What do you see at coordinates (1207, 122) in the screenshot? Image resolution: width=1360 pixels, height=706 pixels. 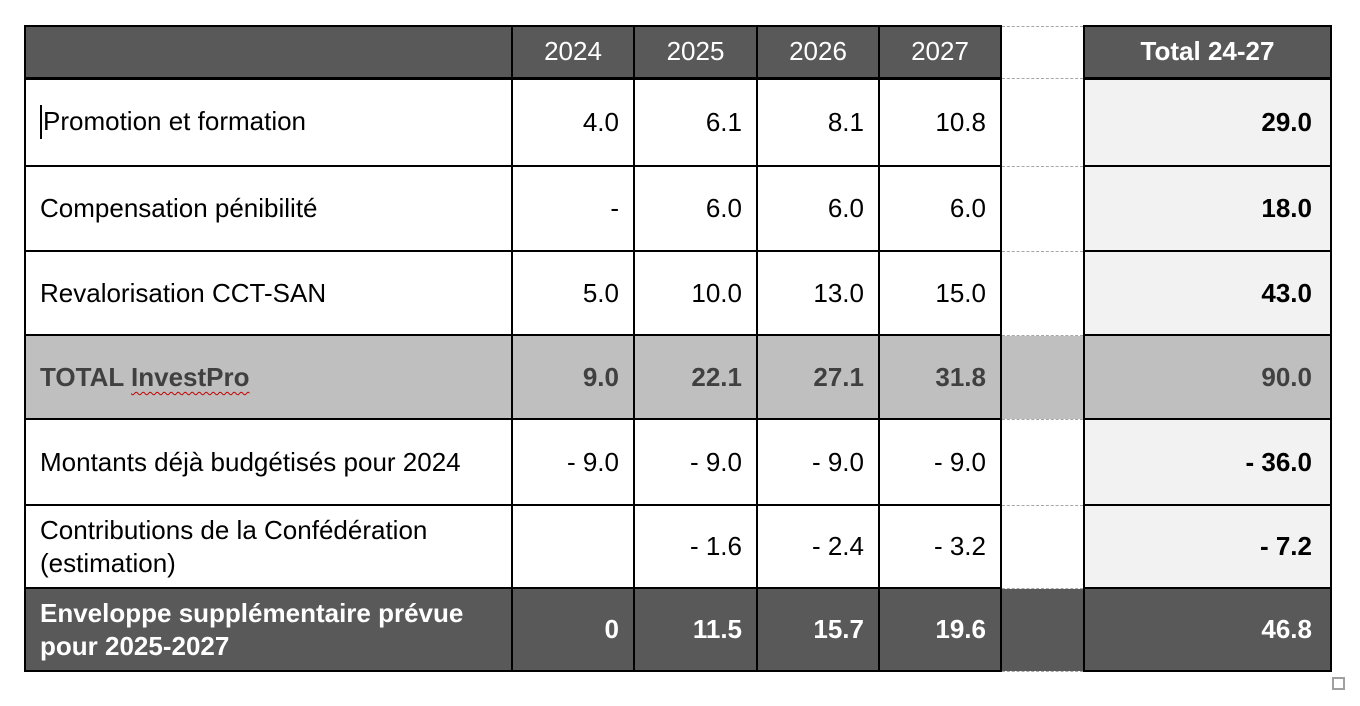 I see `total-cell: 29.0` at bounding box center [1207, 122].